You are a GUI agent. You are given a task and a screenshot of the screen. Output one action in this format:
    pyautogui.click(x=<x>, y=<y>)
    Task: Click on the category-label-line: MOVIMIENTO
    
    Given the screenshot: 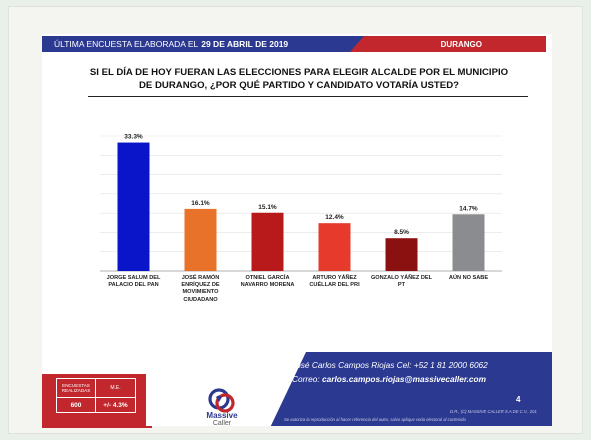 What is the action you would take?
    pyautogui.click(x=200, y=292)
    